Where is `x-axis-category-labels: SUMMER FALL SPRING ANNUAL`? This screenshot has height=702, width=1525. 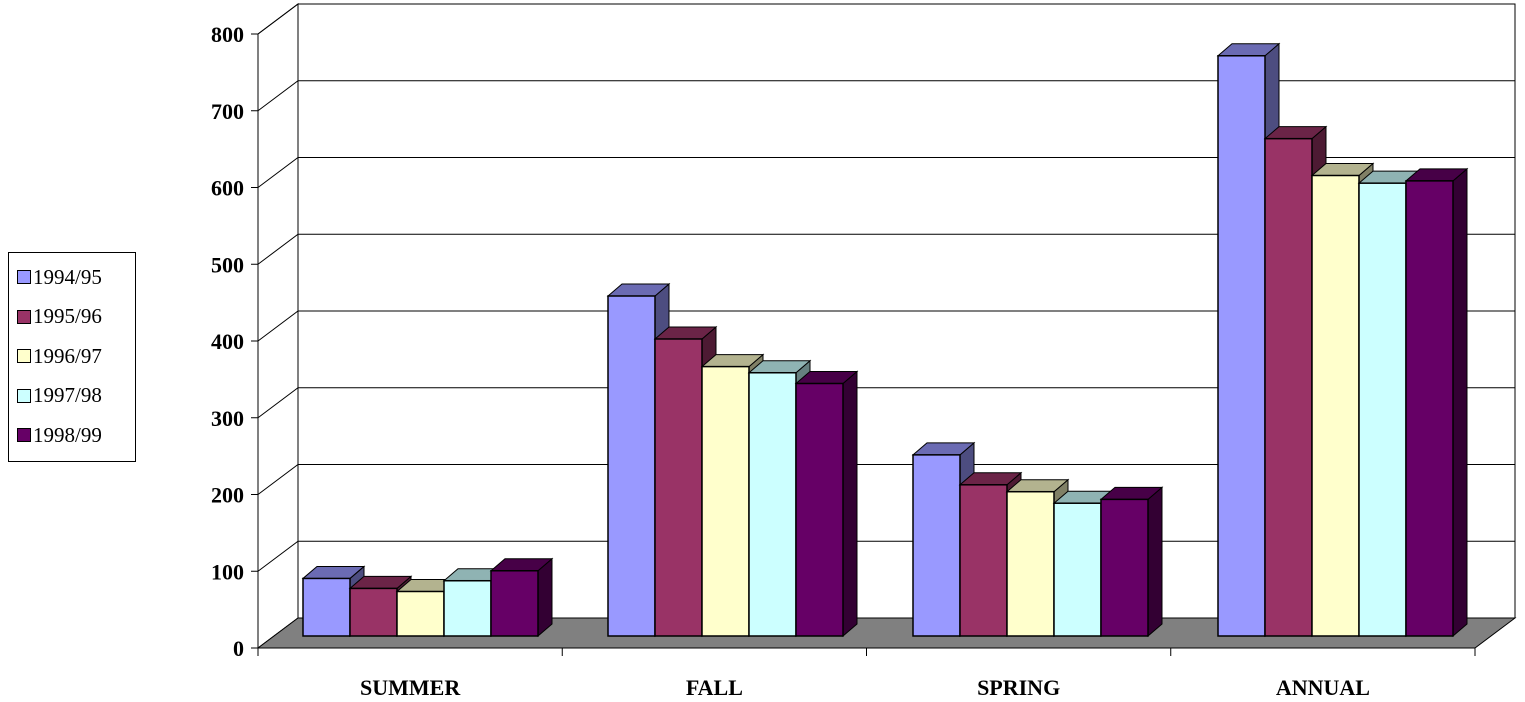 x-axis-category-labels: SUMMER FALL SPRING ANNUAL is located at coordinates (865, 687).